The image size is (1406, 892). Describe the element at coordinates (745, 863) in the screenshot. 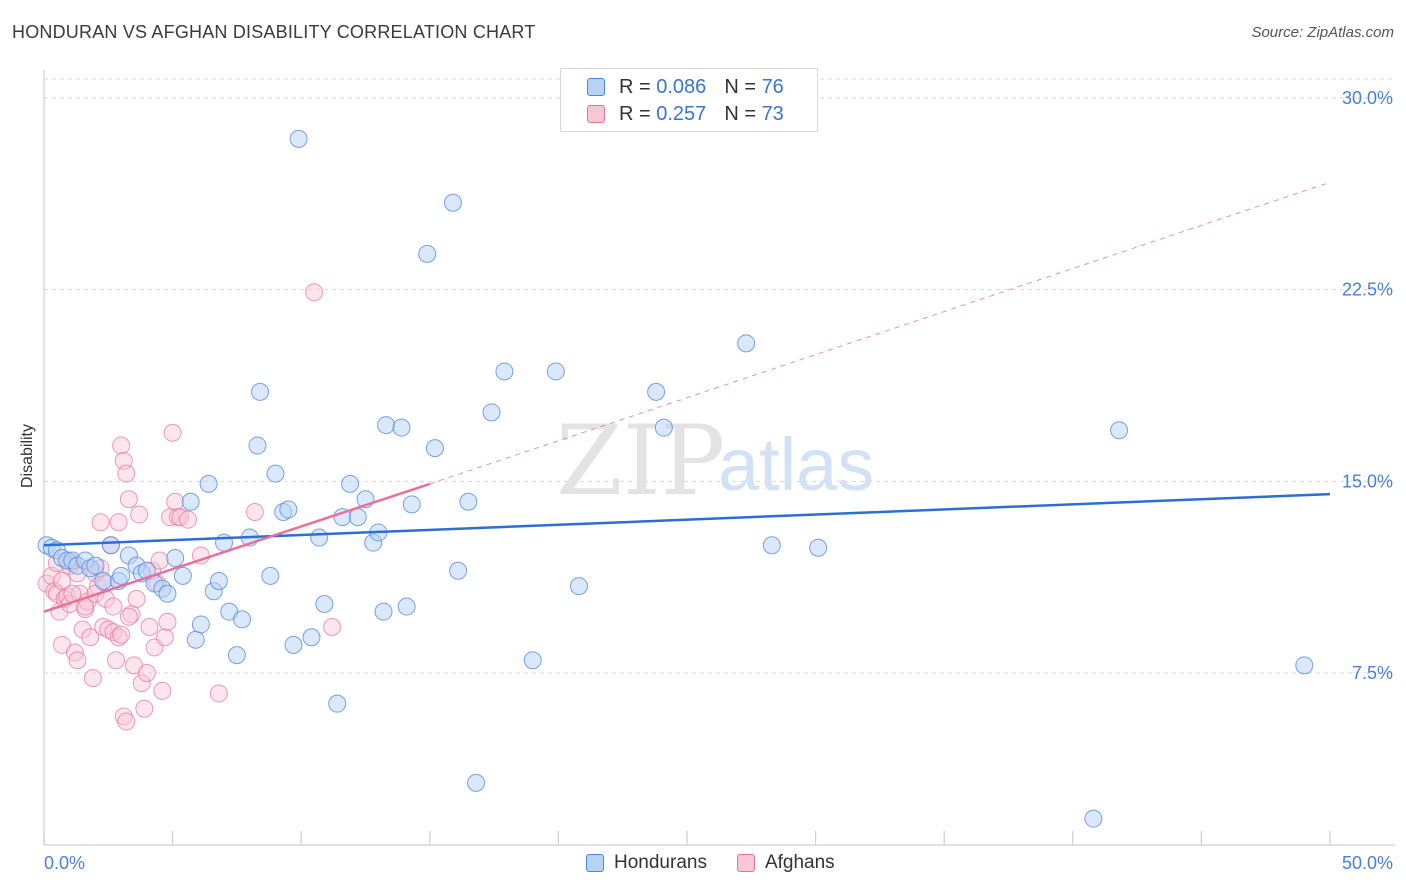

I see `series-swatch-afghans` at that location.